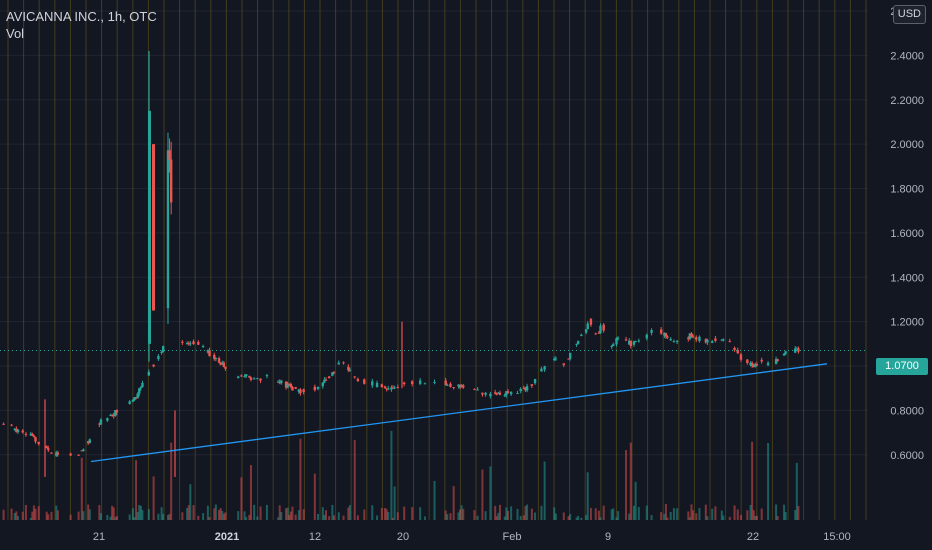  Describe the element at coordinates (149, 227) in the screenshot. I see `spike-body` at that location.